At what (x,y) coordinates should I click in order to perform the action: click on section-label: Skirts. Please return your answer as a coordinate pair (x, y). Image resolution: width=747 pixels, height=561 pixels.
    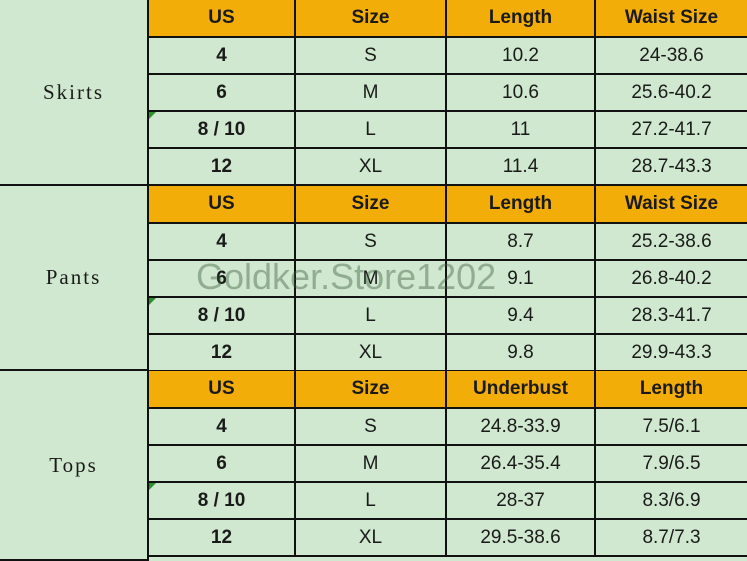
    Looking at the image, I should click on (74, 93).